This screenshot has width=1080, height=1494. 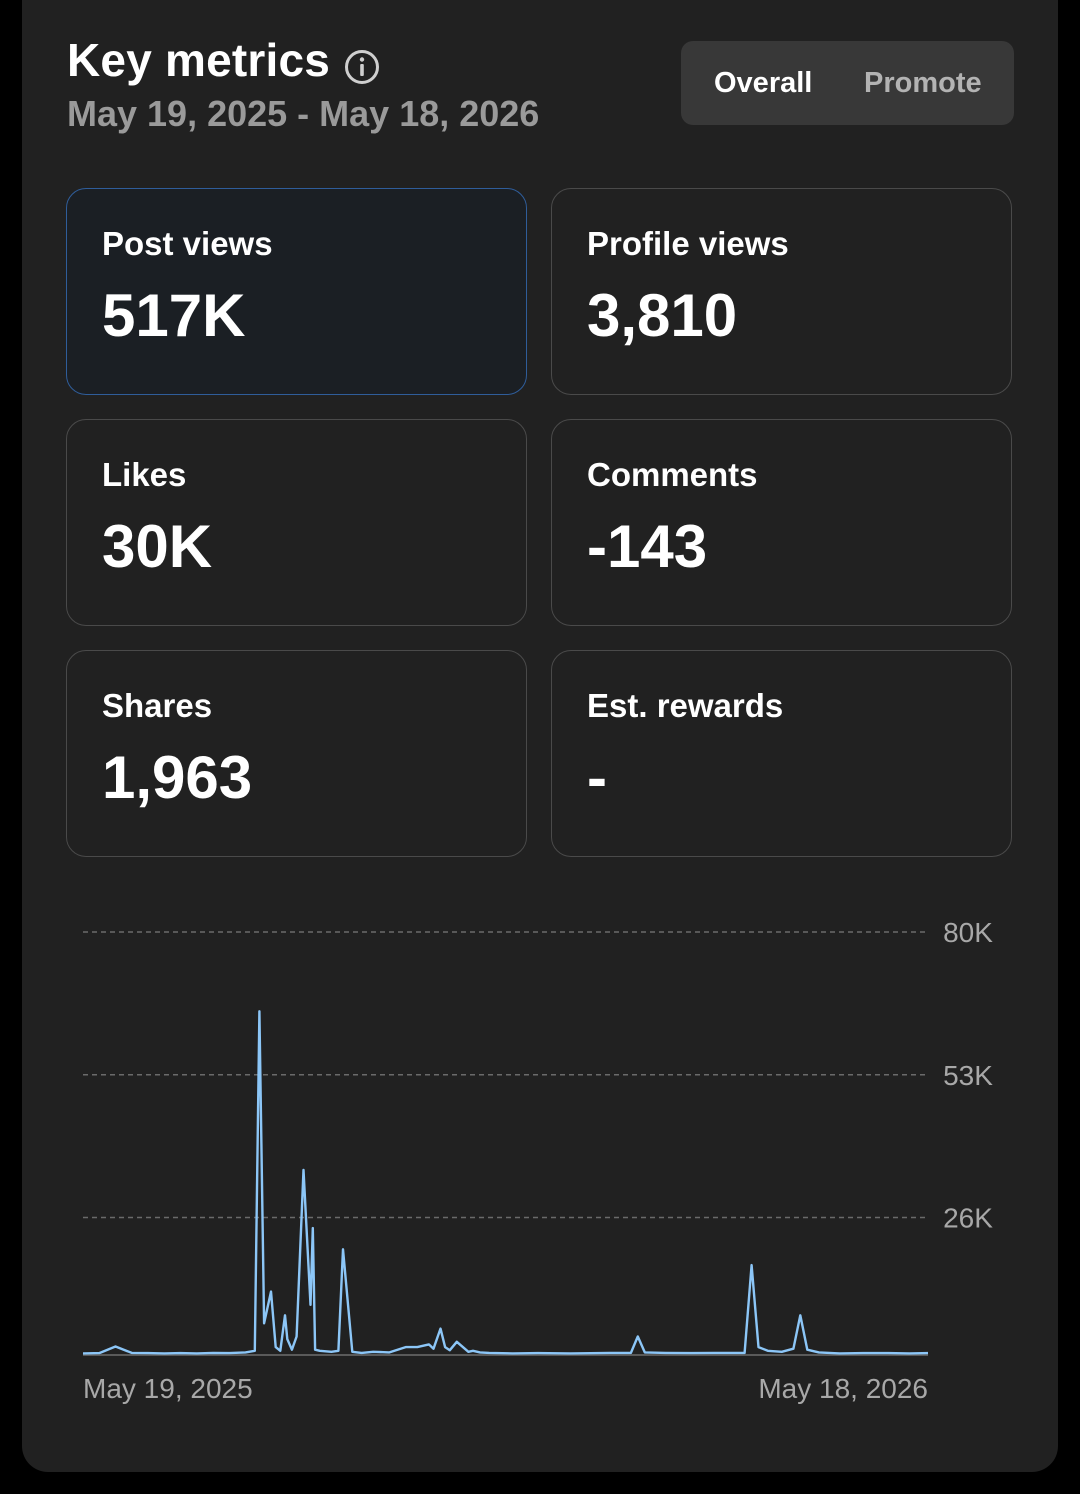 I want to click on metric-label: Likes, so click(x=144, y=474).